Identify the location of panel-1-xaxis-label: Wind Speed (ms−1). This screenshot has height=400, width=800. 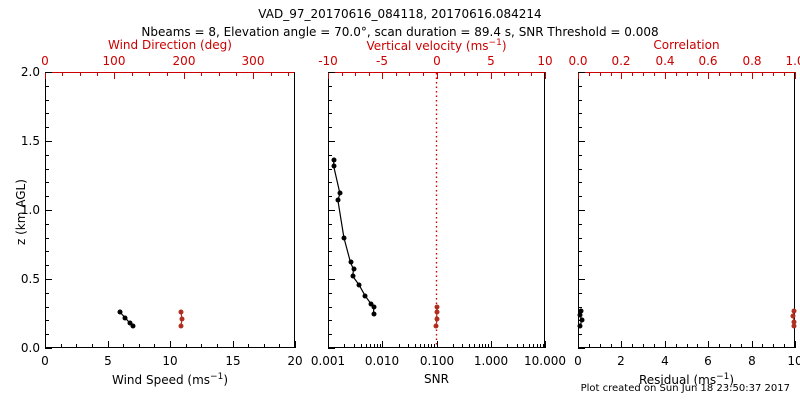
(170, 379).